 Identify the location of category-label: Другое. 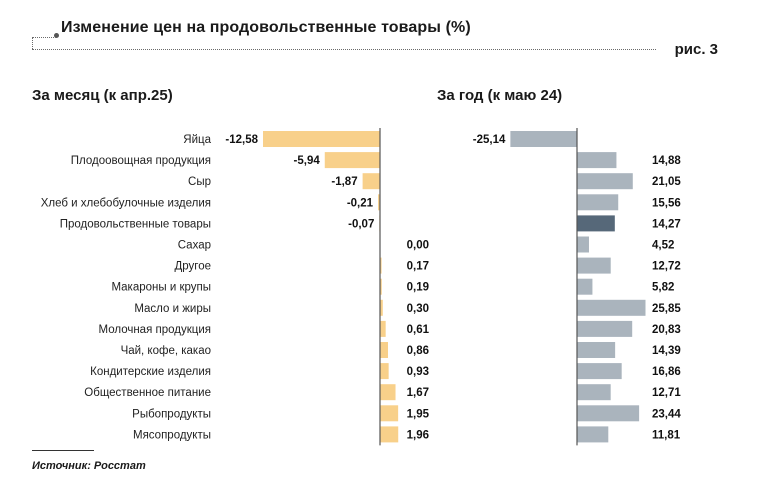
(192, 267).